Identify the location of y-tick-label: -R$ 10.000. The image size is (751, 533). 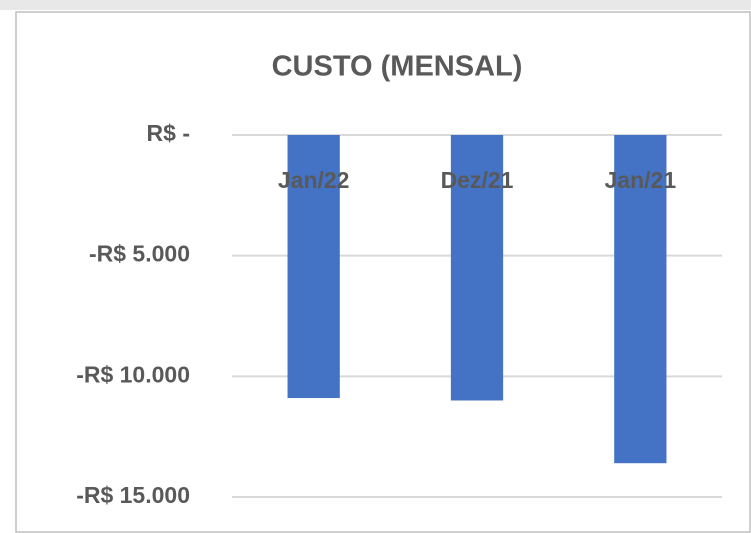
(133, 374).